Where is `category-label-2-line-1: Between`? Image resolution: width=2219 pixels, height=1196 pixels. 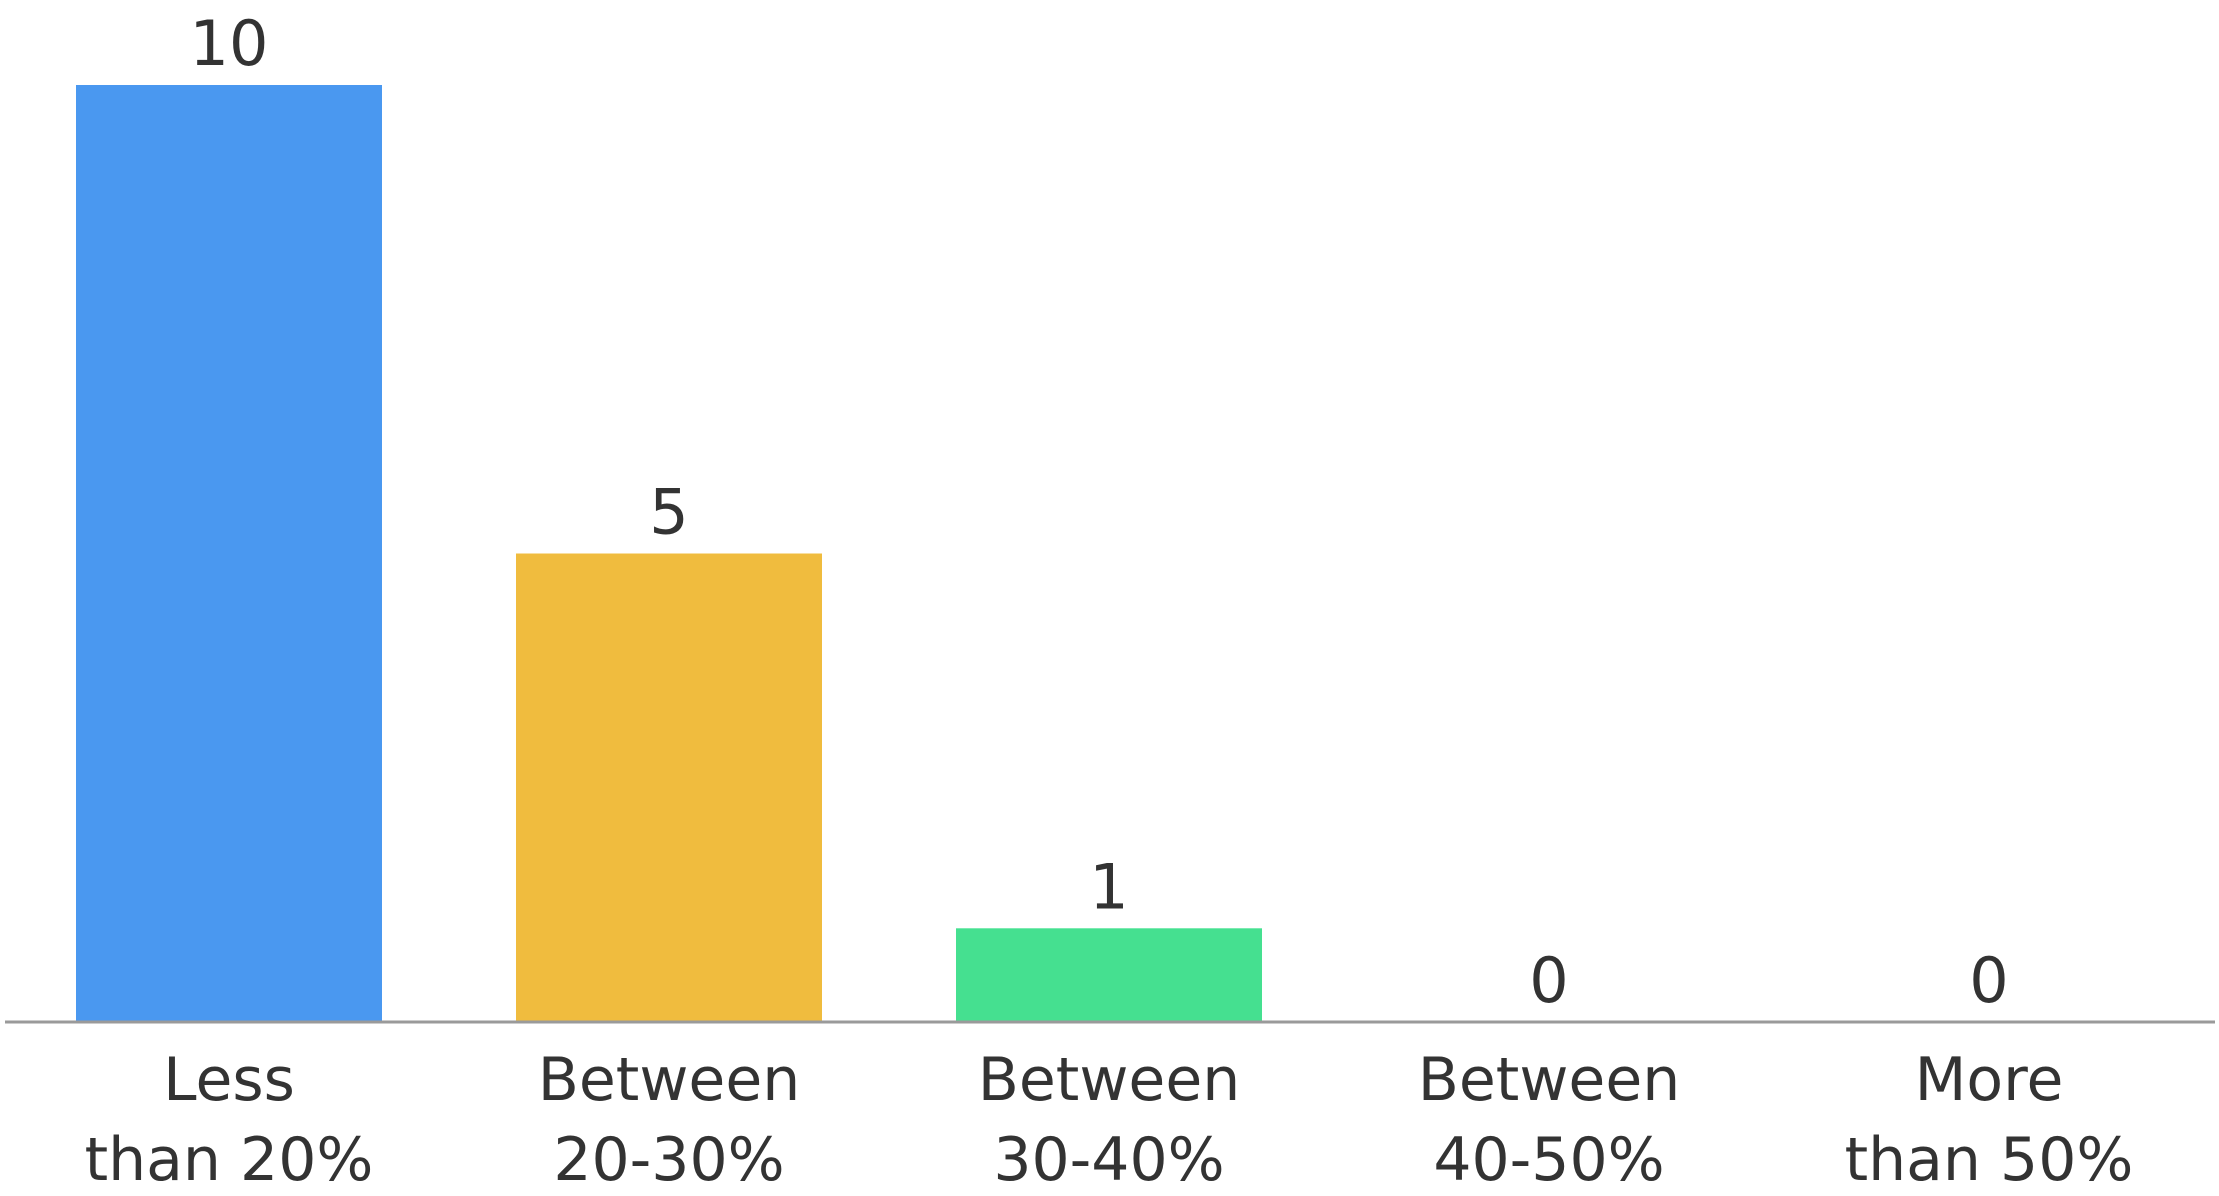 category-label-2-line-1: Between is located at coordinates (669, 1080).